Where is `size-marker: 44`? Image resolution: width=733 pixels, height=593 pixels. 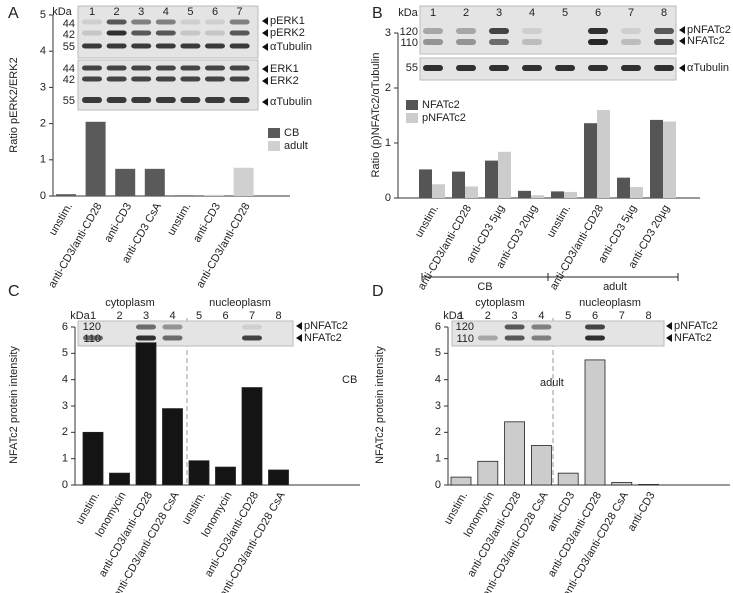 size-marker: 44 is located at coordinates (69, 24).